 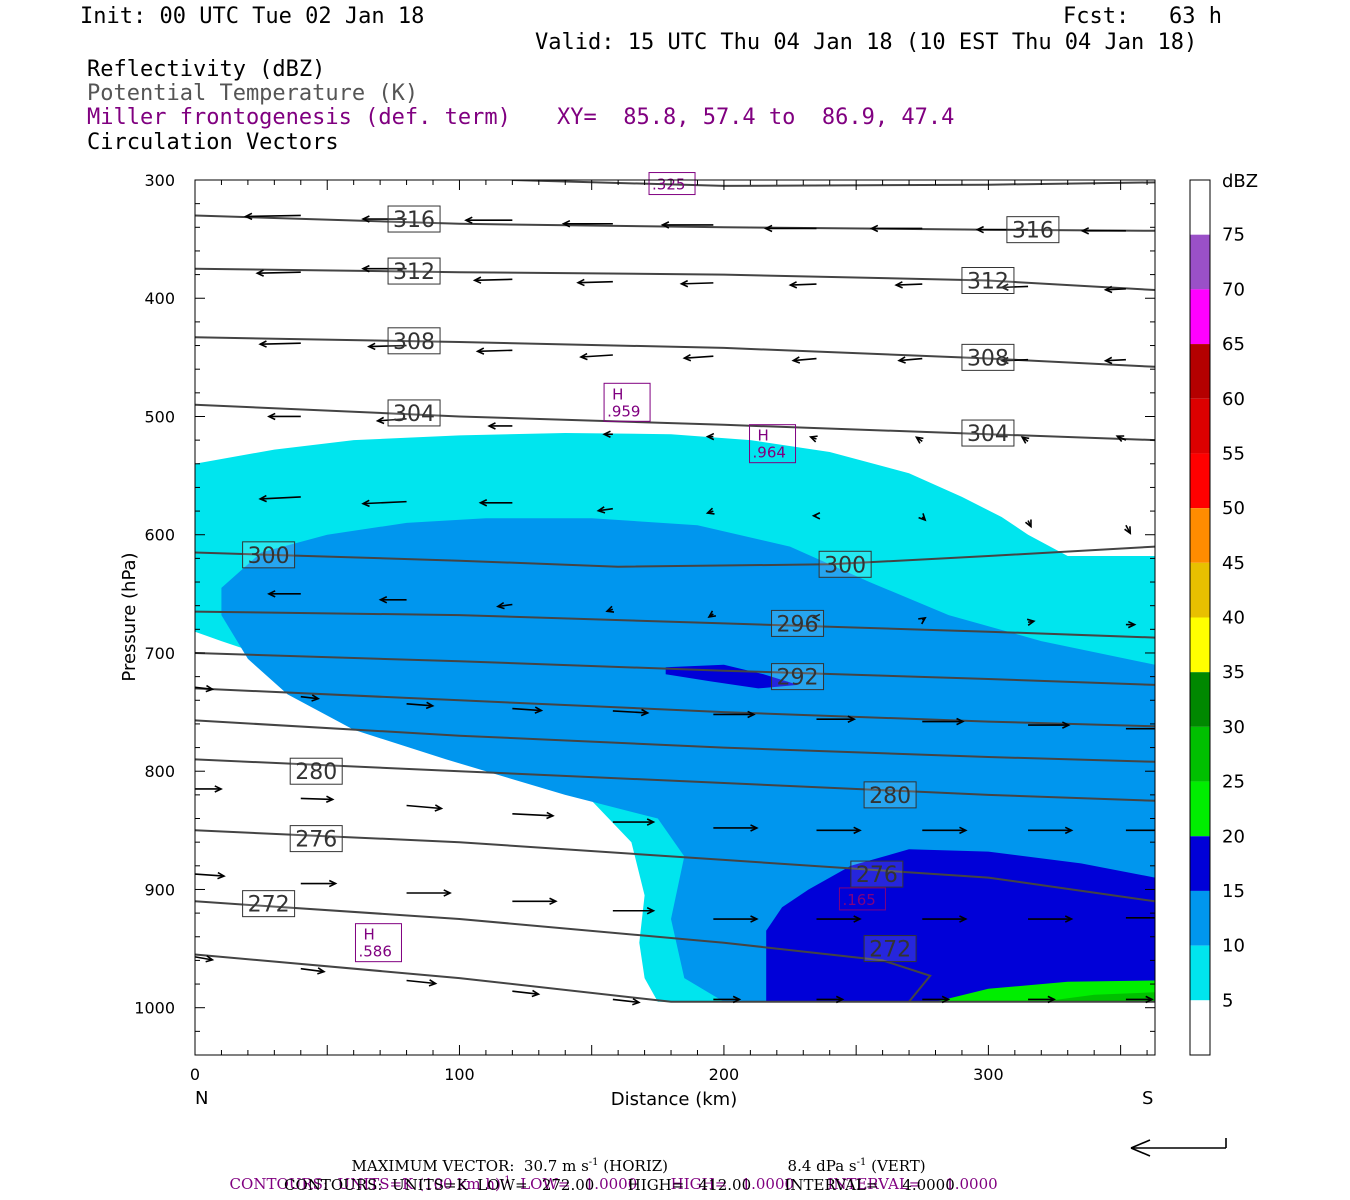 I want to click on max-vector-horiz: MAXIMUM VECTOR: 30.7 m s, so click(x=470, y=1166).